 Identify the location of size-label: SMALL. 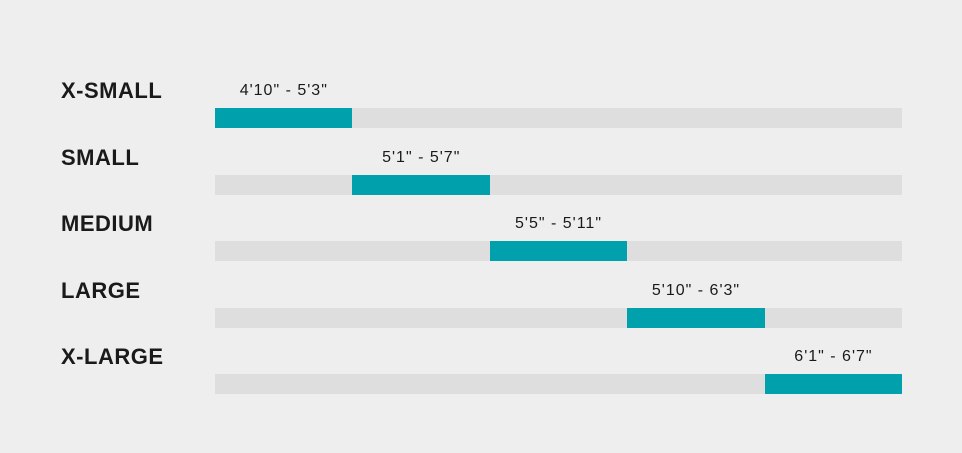
(100, 157).